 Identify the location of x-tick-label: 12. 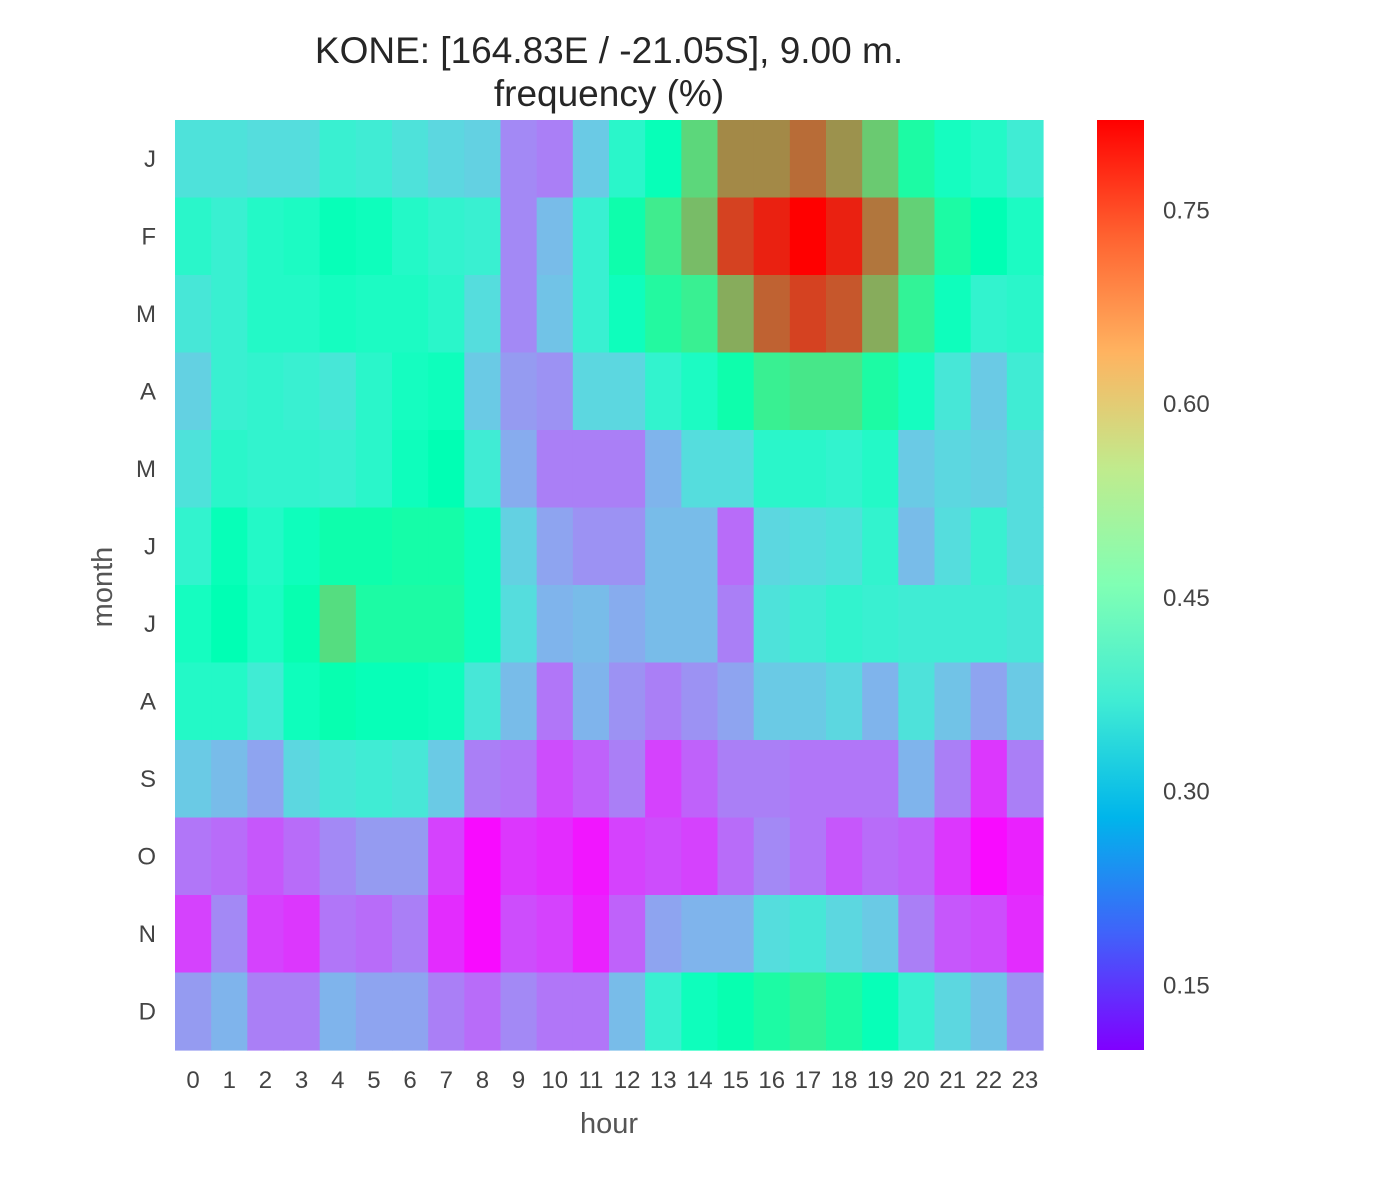
(627, 1080).